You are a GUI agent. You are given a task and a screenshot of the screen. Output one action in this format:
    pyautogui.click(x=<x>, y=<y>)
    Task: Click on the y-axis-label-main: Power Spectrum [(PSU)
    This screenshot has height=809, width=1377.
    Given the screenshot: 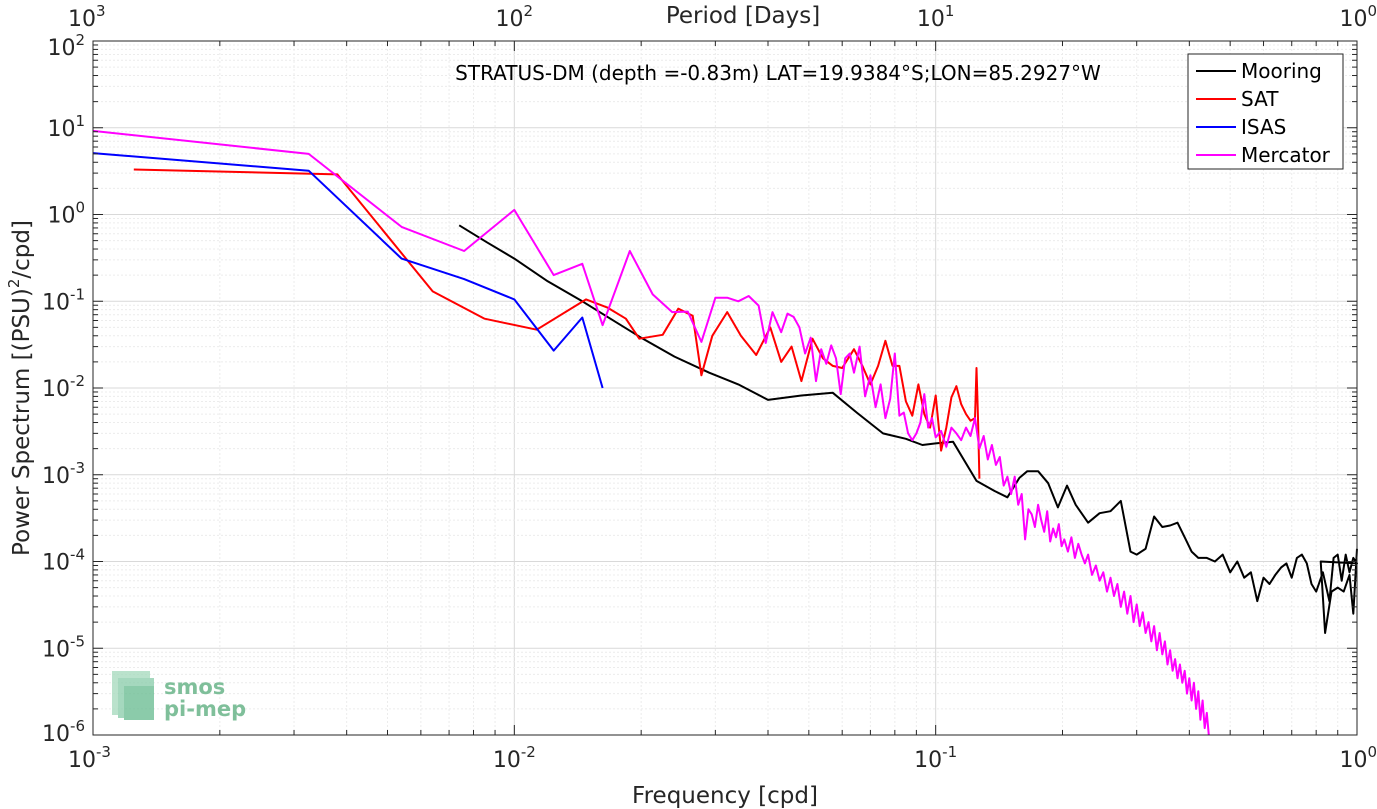 What is the action you would take?
    pyautogui.click(x=22, y=422)
    